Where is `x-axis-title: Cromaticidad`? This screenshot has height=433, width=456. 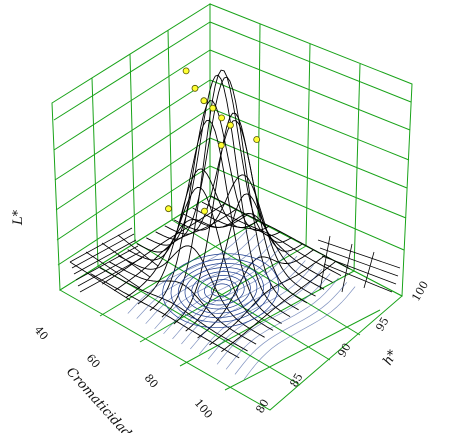
x-axis-title: Cromaticidad is located at coordinates (98, 399).